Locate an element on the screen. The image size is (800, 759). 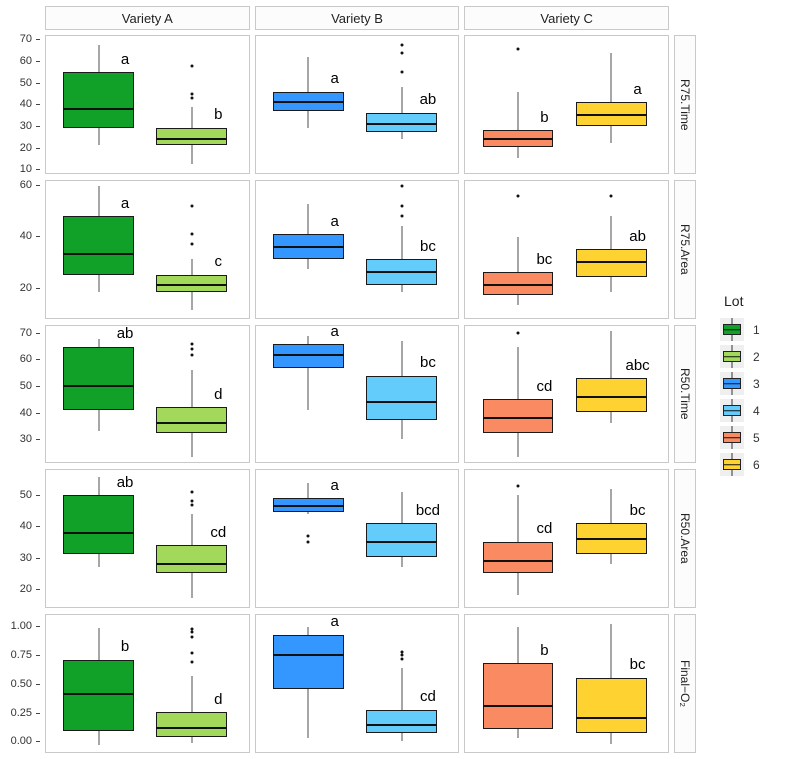
facet-row-label: R75.Area is located at coordinates (685, 249).